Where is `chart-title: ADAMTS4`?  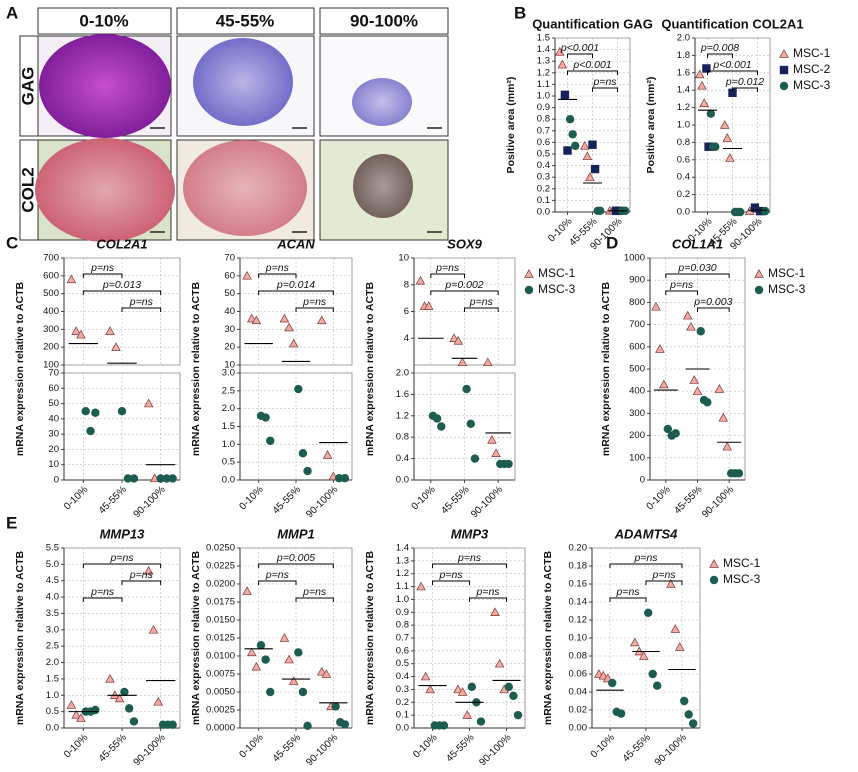 chart-title: ADAMTS4 is located at coordinates (646, 533).